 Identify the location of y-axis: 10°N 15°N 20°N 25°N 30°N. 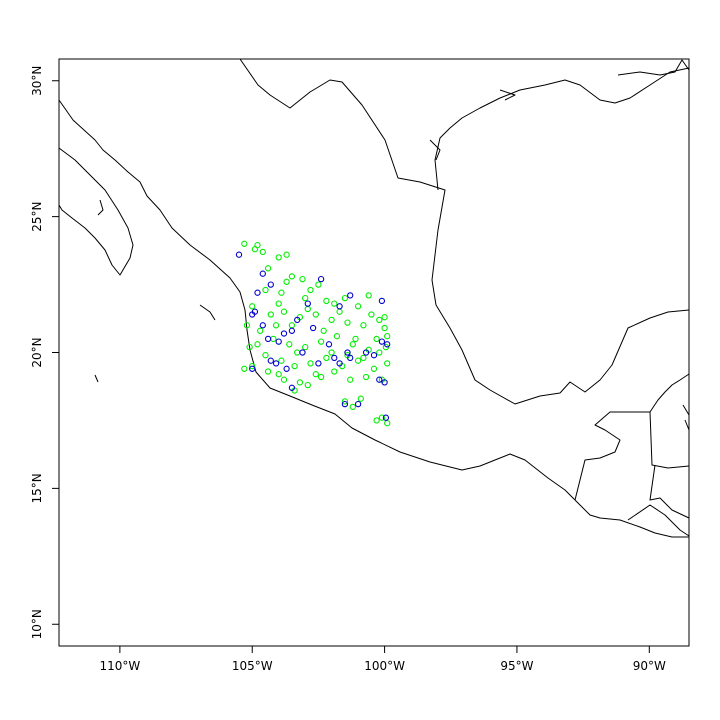
(44, 352).